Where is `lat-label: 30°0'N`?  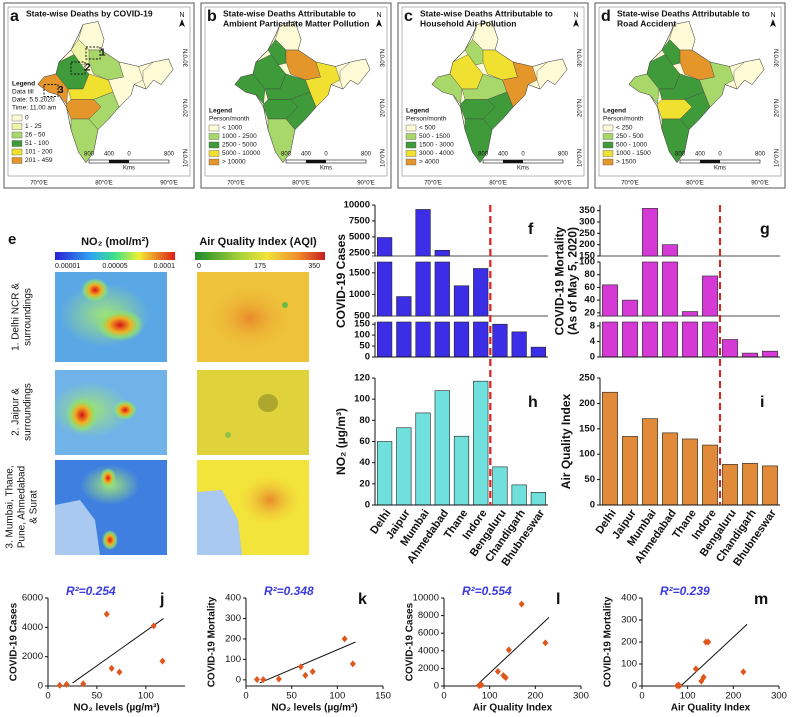
lat-label: 30°0'N is located at coordinates (581, 58).